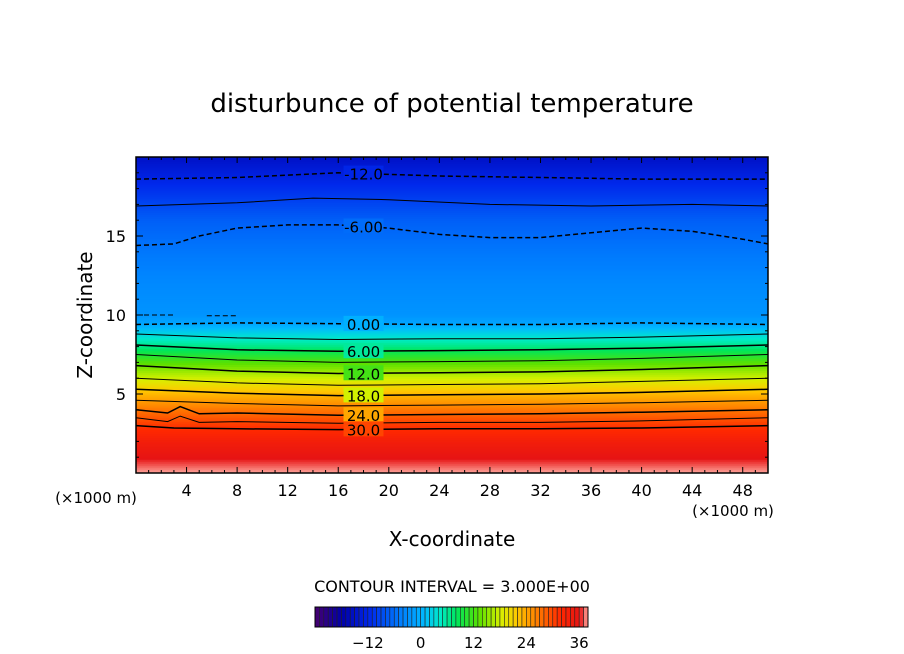 This screenshot has height=654, width=904. What do you see at coordinates (743, 490) in the screenshot?
I see `x-tick-label: 48` at bounding box center [743, 490].